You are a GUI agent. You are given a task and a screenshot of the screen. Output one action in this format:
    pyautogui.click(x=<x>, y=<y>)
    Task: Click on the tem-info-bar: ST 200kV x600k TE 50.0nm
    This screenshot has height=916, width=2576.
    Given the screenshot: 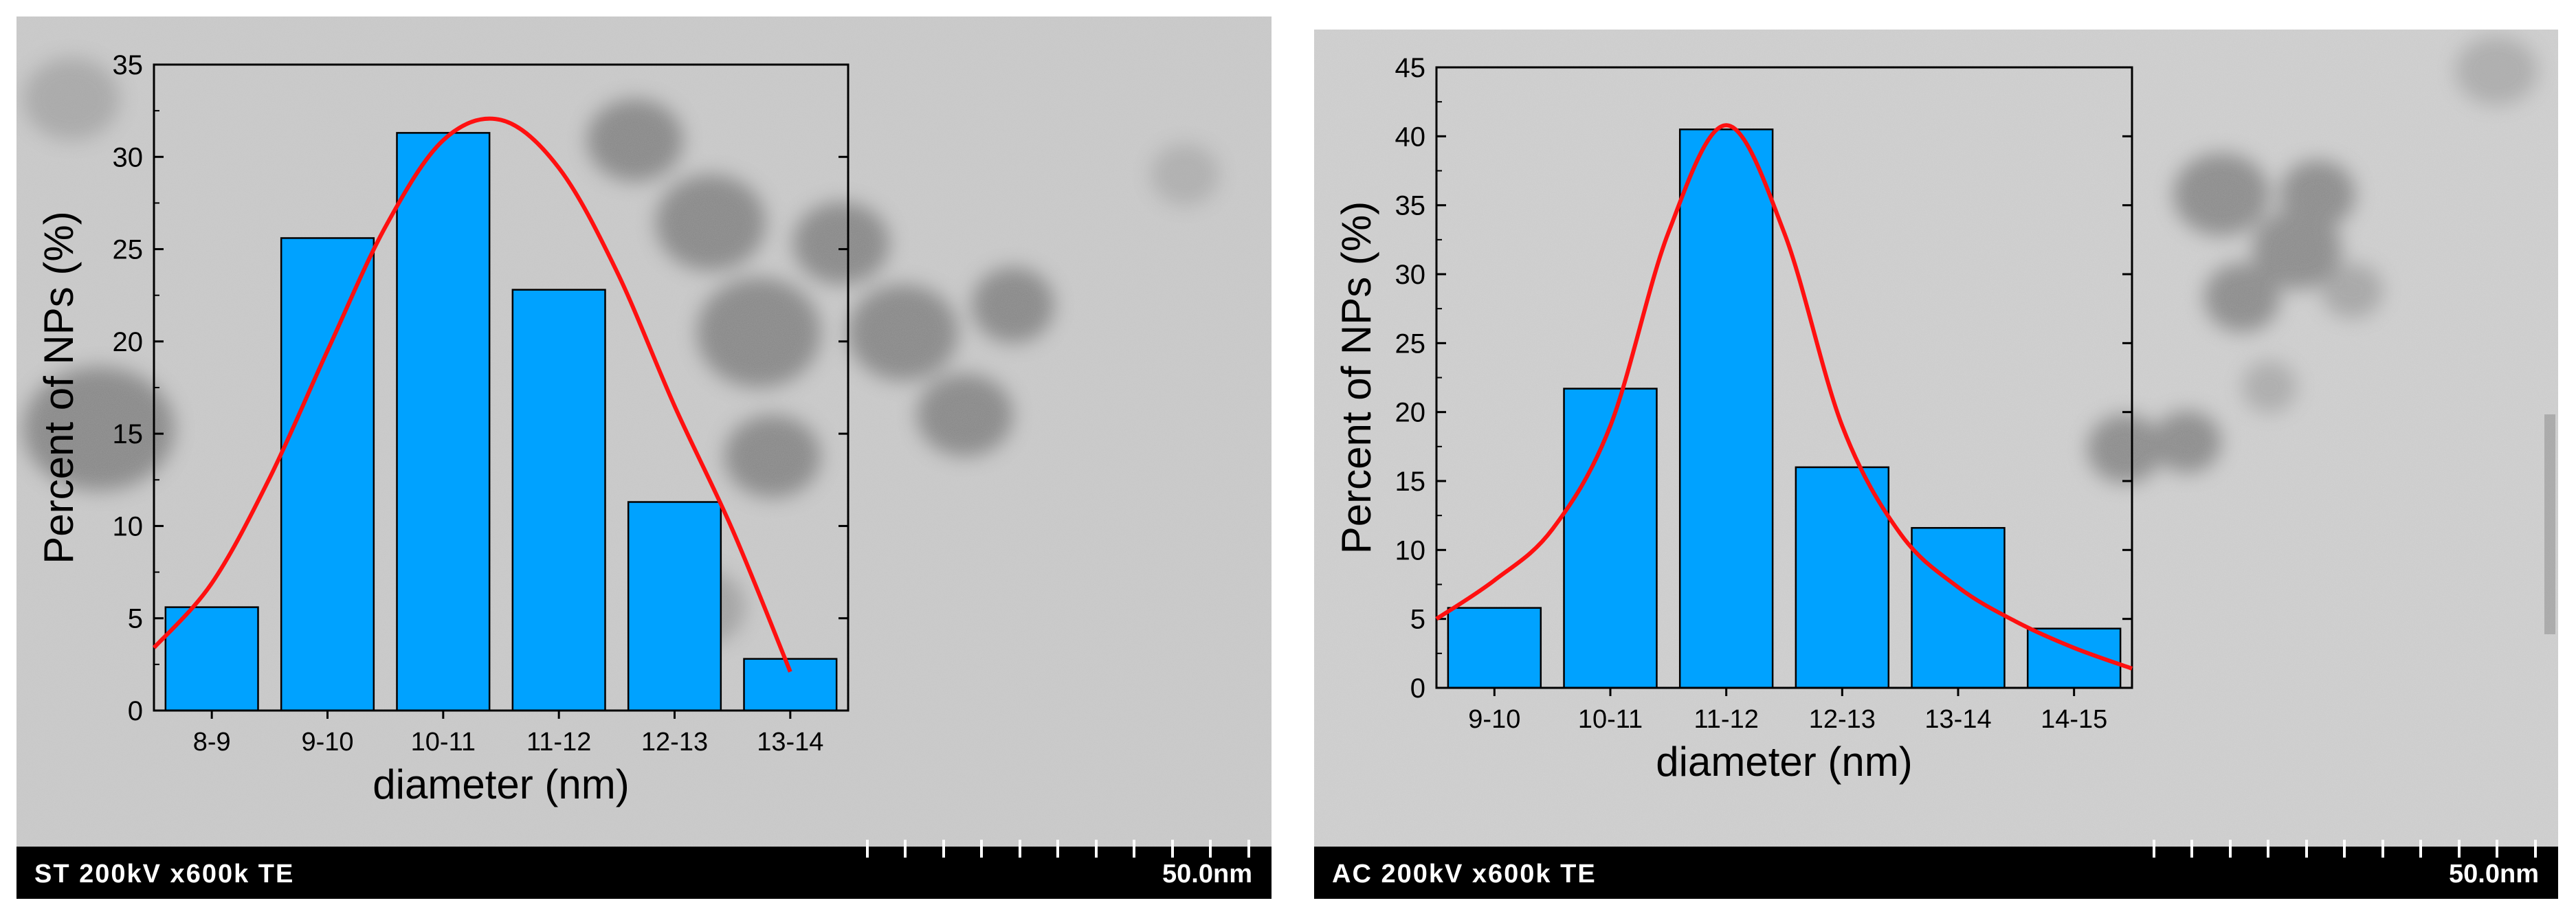 What is the action you would take?
    pyautogui.click(x=644, y=869)
    